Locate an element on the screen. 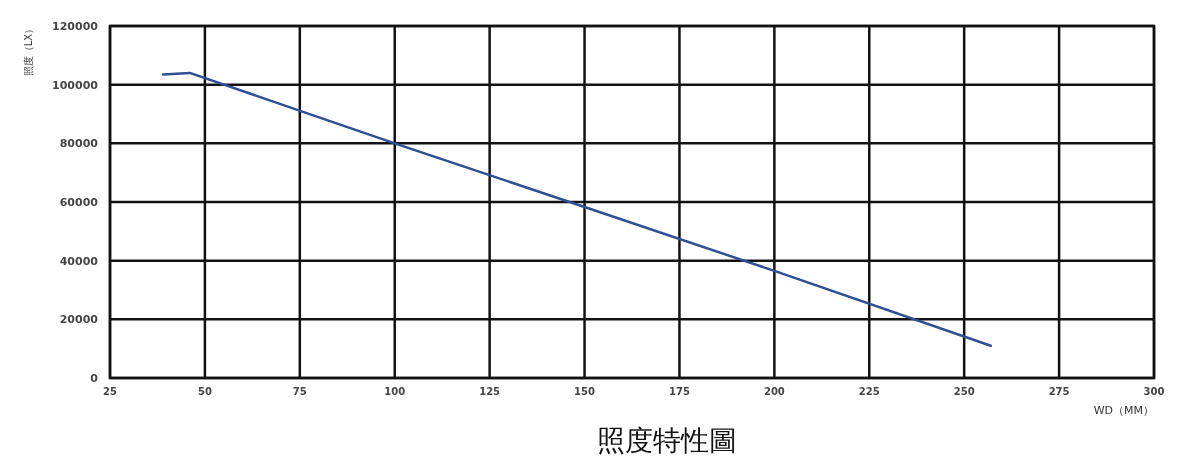 This screenshot has height=474, width=1200. y-tick-label: 40000 is located at coordinates (79, 261).